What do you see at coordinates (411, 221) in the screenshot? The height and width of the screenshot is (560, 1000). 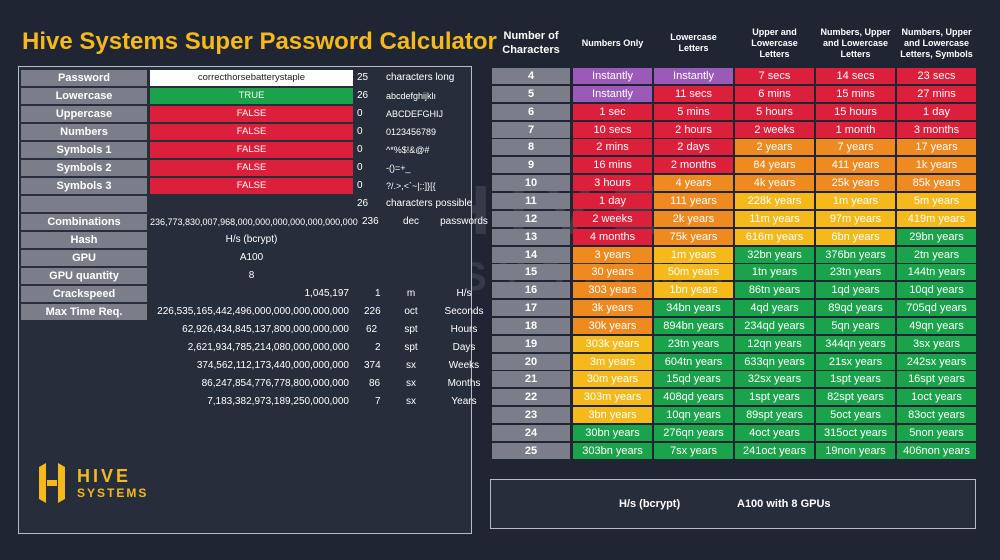 I see `combinations-unit: dec` at bounding box center [411, 221].